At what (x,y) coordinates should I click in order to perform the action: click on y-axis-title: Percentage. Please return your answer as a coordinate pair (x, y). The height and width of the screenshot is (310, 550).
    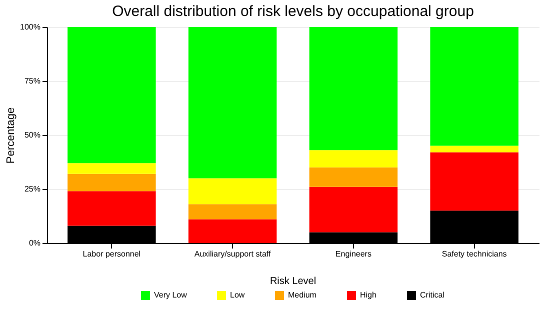
    Looking at the image, I should click on (11, 135).